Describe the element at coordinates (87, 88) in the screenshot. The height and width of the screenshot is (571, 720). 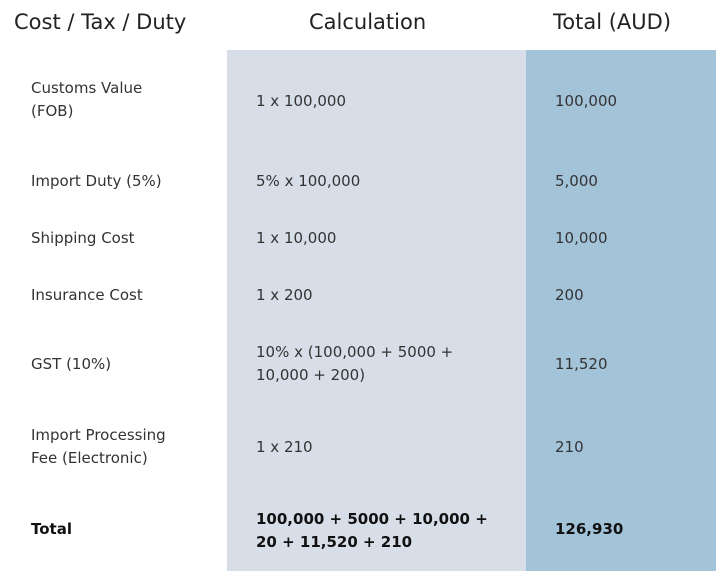
I see `item-line-1: Customs Value` at that location.